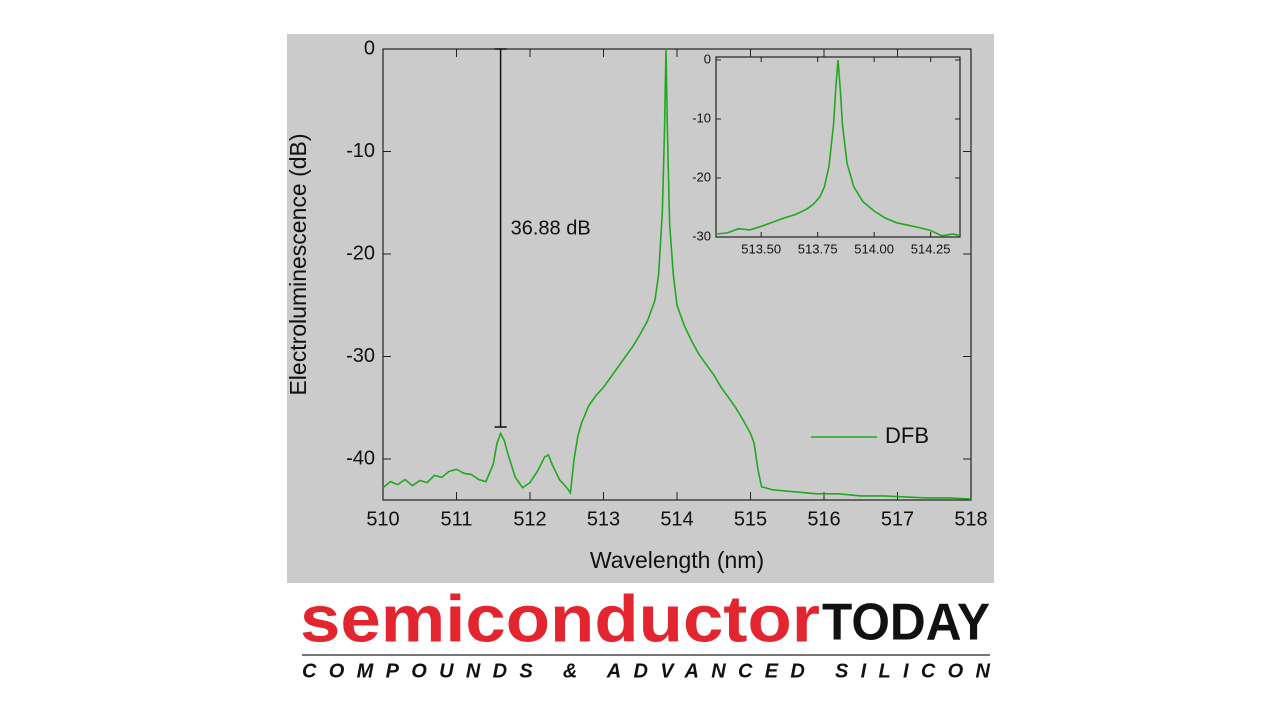 This screenshot has height=720, width=1280. I want to click on logo-tagline: COMPOUNDS & ADVANCED SILICON, so click(646, 671).